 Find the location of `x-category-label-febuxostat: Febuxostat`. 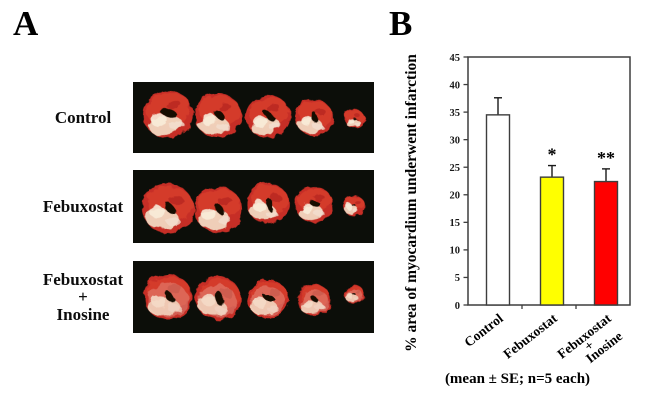

x-category-label-febuxostat: Febuxostat is located at coordinates (530, 335).